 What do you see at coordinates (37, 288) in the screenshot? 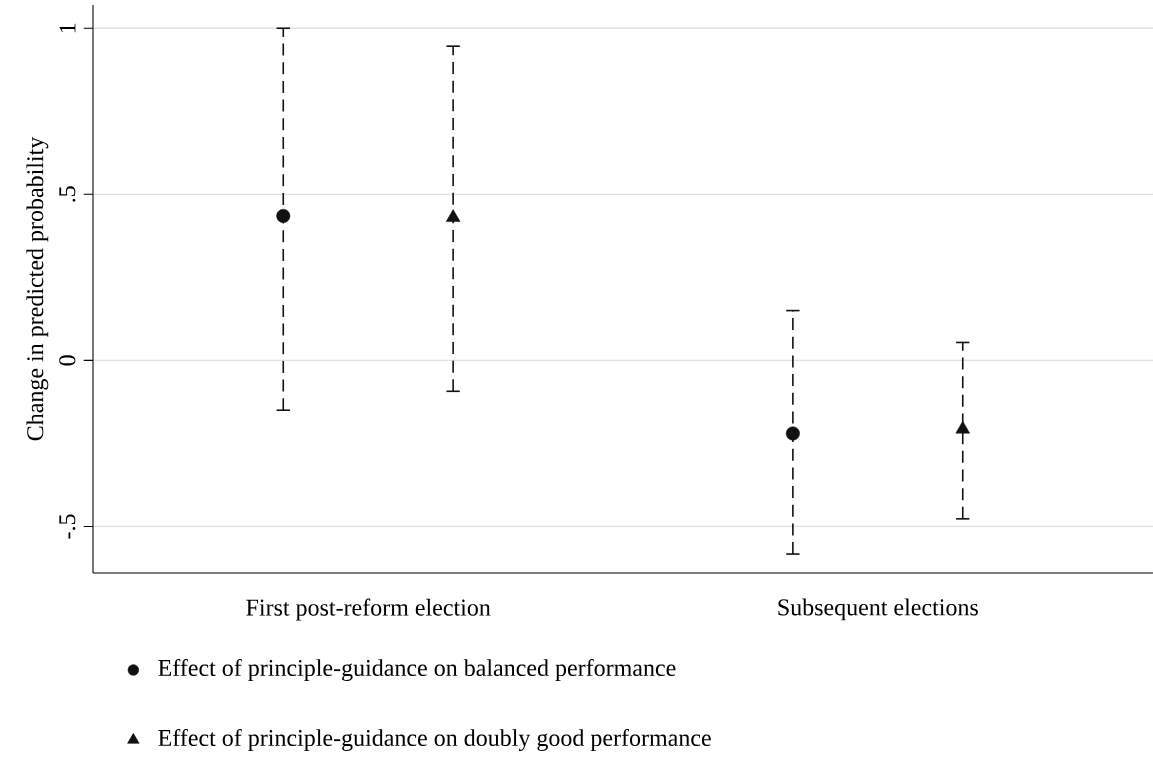
I see `y-axis-title: Change in predicted probability` at bounding box center [37, 288].